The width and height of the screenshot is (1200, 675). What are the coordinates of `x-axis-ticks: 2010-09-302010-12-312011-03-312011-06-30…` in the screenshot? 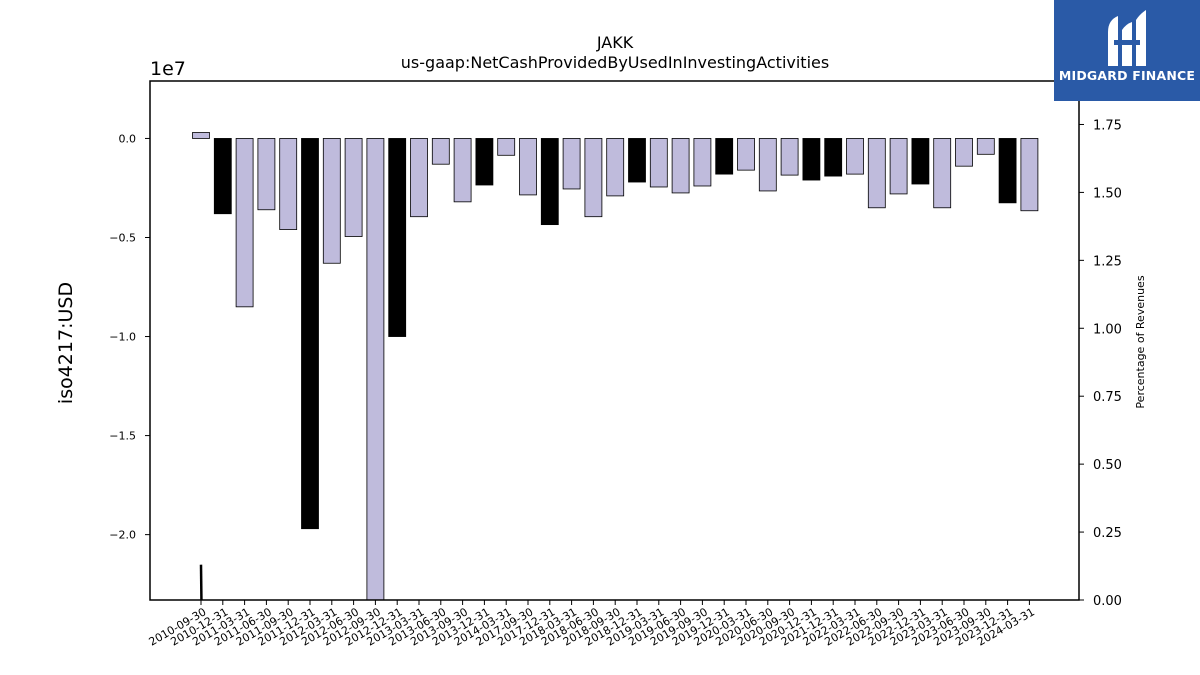 It's located at (592, 624).